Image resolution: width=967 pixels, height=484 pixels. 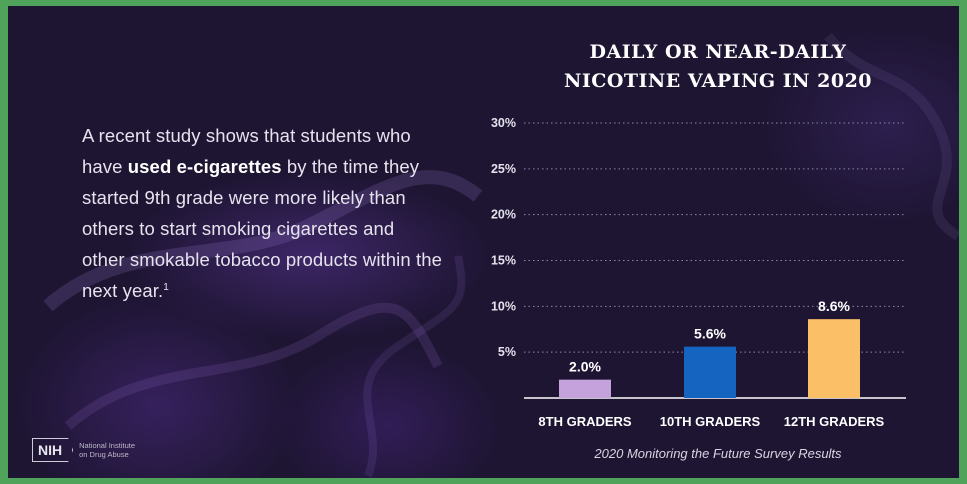 I want to click on y-tick-label-20: 20%, so click(x=503, y=215).